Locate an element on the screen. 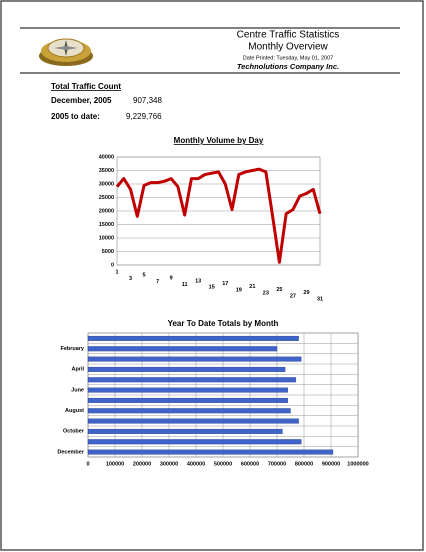 Image resolution: width=426 pixels, height=552 pixels. header-company: Technolutions Company Inc. is located at coordinates (288, 66).